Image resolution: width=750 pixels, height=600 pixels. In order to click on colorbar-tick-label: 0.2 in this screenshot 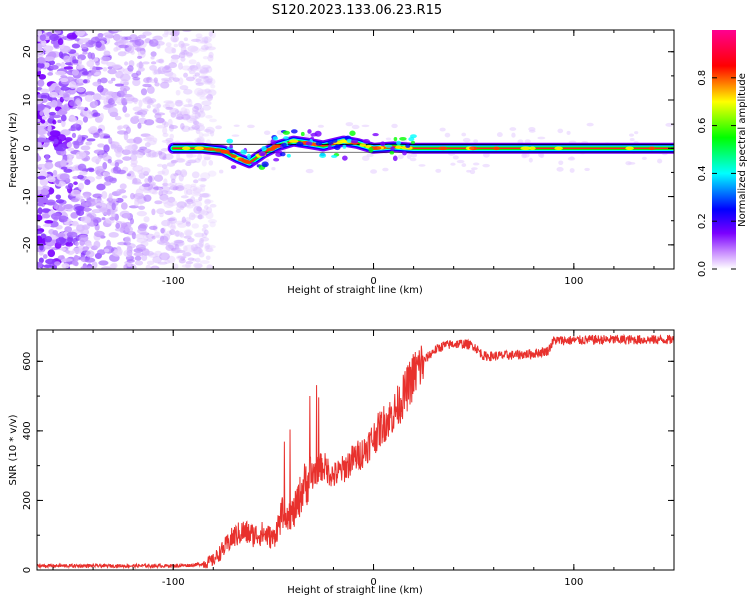, I will do `click(702, 221)`.